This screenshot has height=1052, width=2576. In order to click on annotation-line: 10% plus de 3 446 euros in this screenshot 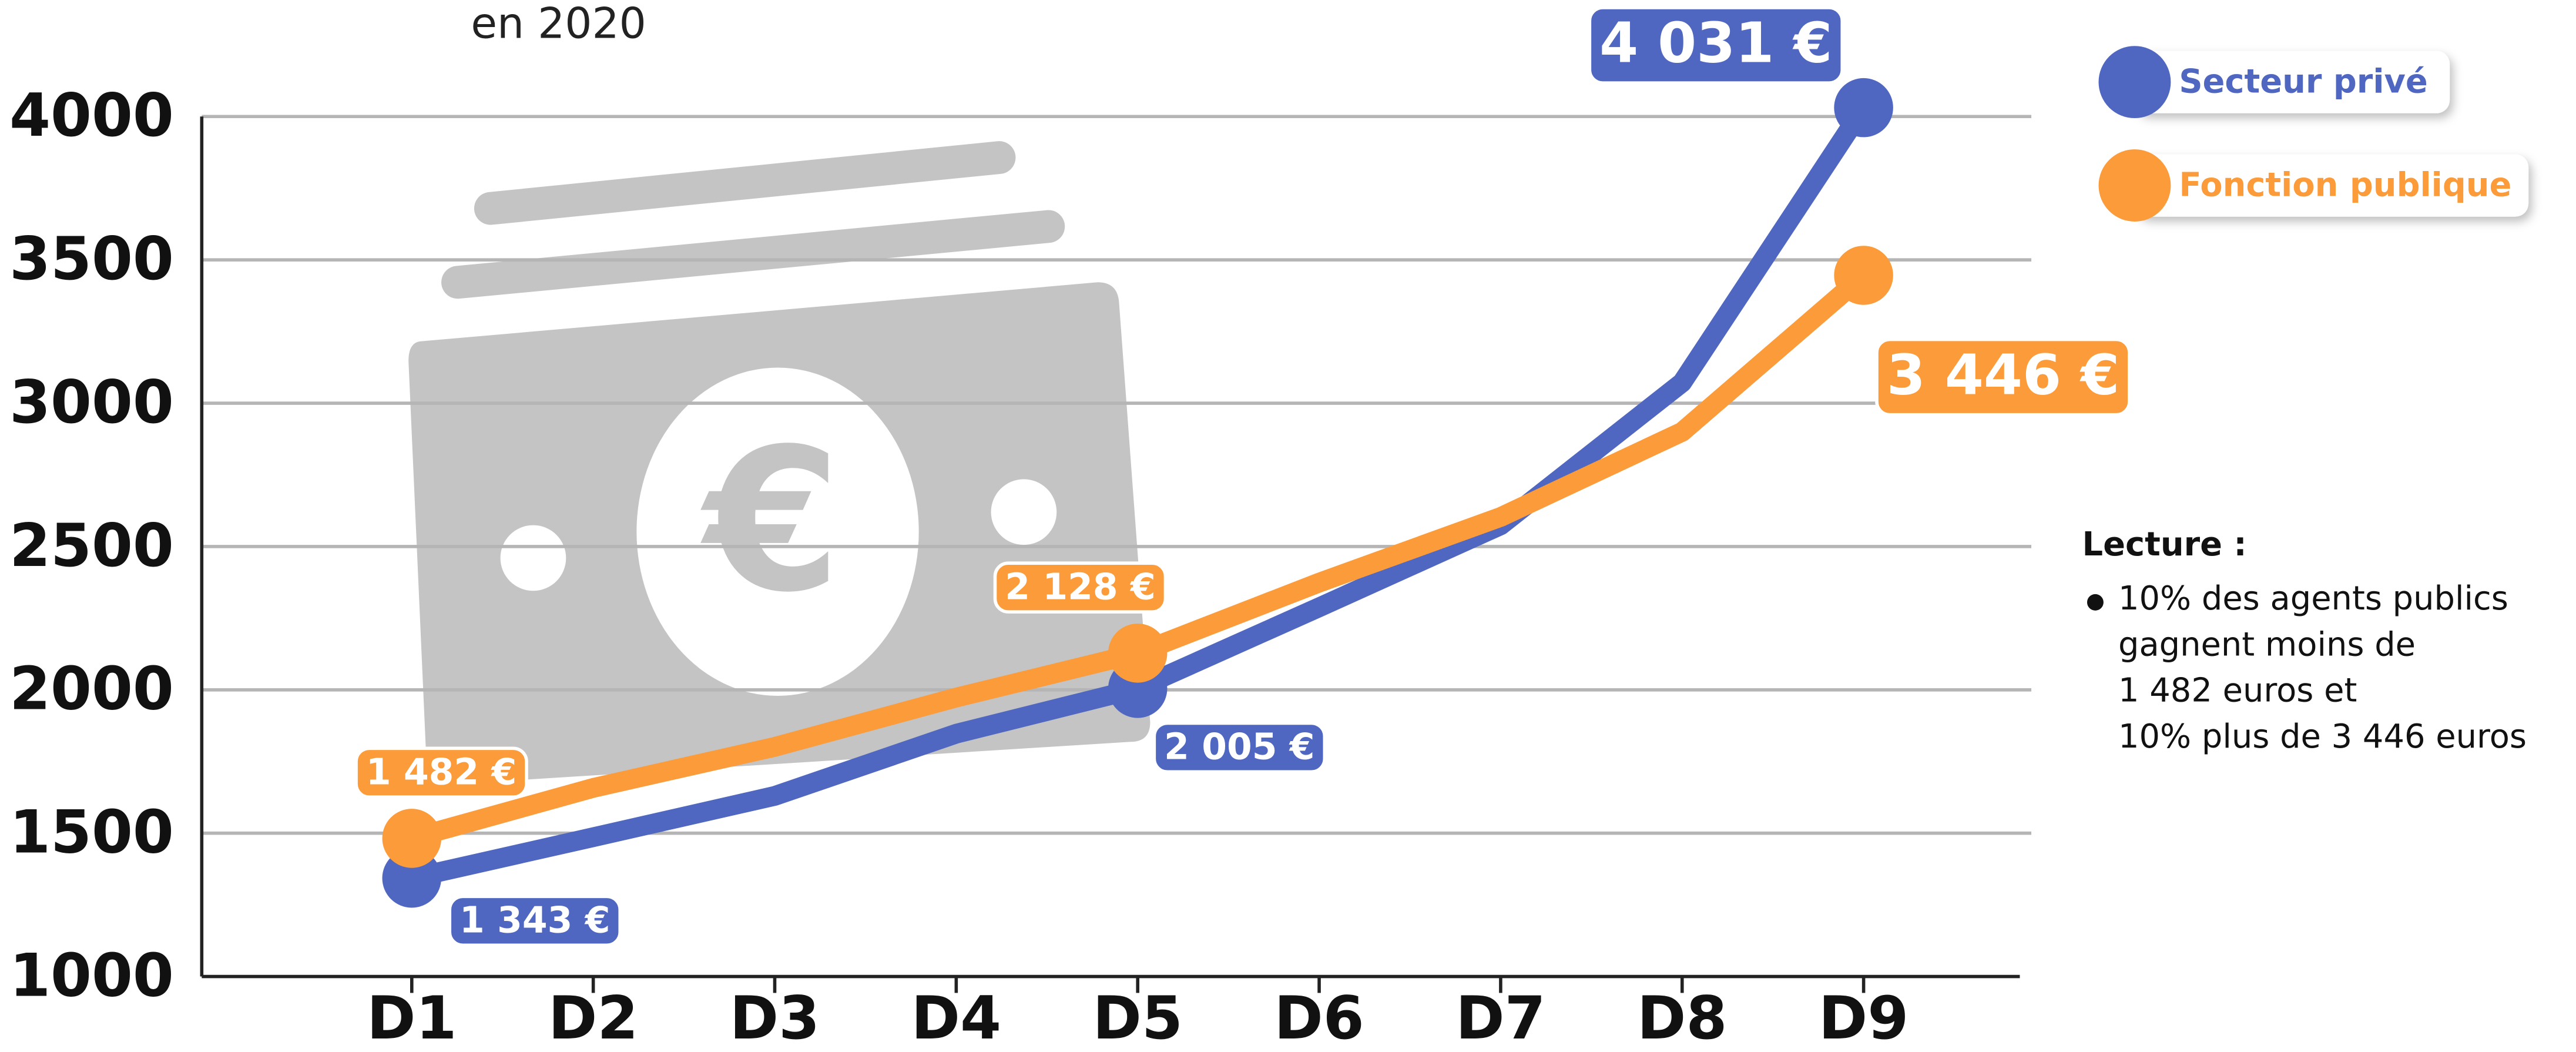, I will do `click(2322, 737)`.